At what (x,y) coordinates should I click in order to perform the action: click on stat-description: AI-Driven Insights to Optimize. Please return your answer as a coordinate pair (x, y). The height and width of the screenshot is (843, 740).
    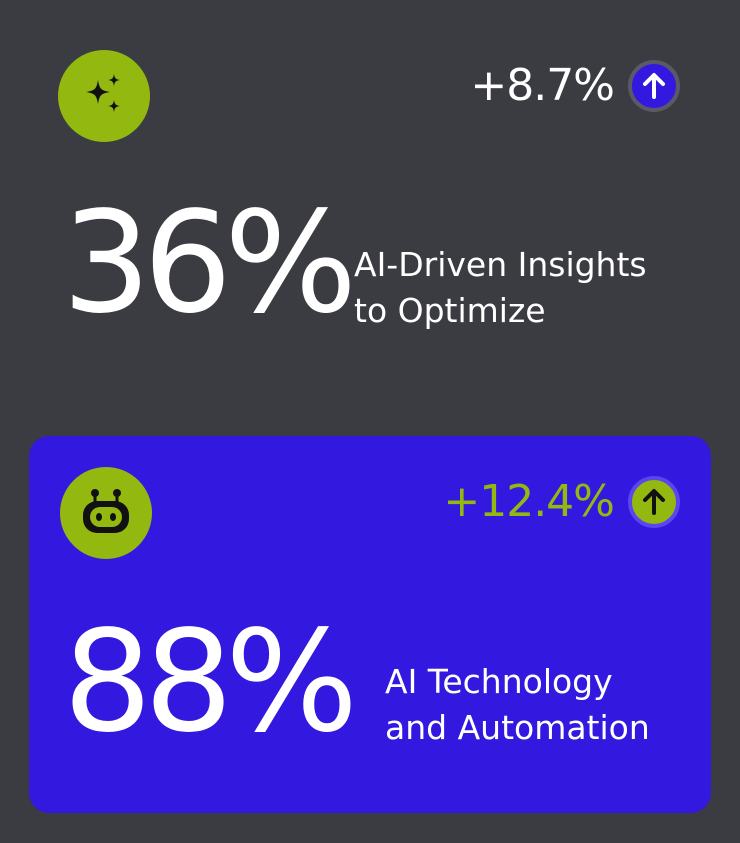
    Looking at the image, I should click on (524, 288).